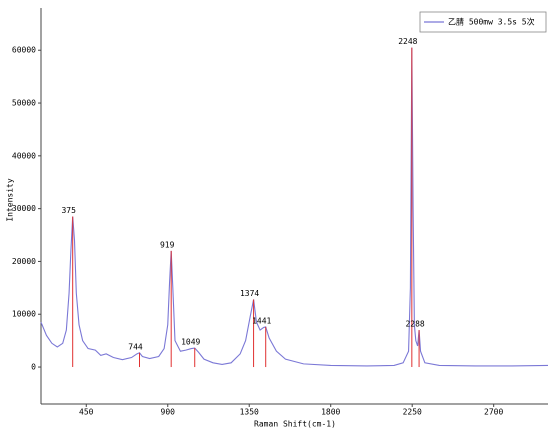  I want to click on y-tick-label: 10000, so click(24, 314).